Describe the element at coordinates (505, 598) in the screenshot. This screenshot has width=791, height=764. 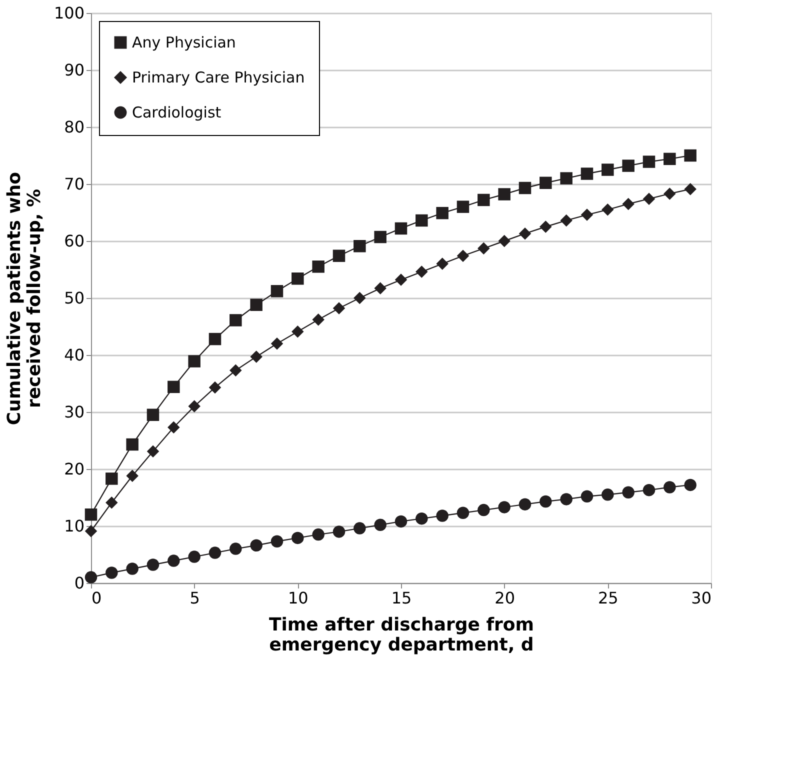
I see `x-tick-label: 20` at that location.